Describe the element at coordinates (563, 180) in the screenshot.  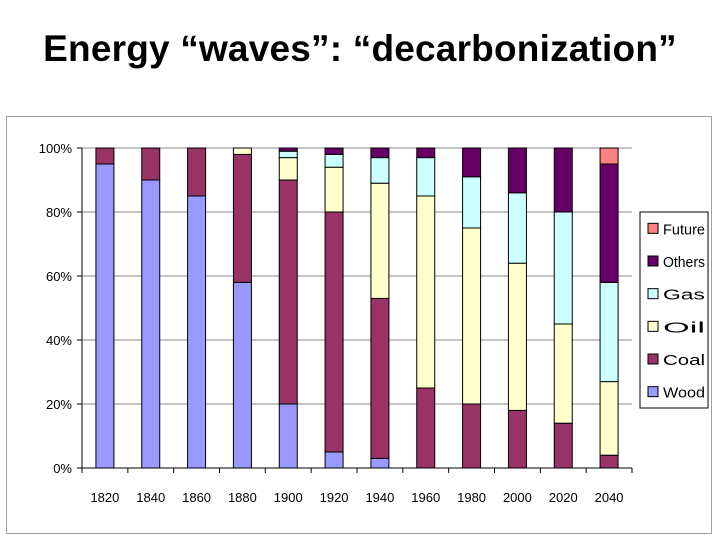
I see `bar-others-2020` at that location.